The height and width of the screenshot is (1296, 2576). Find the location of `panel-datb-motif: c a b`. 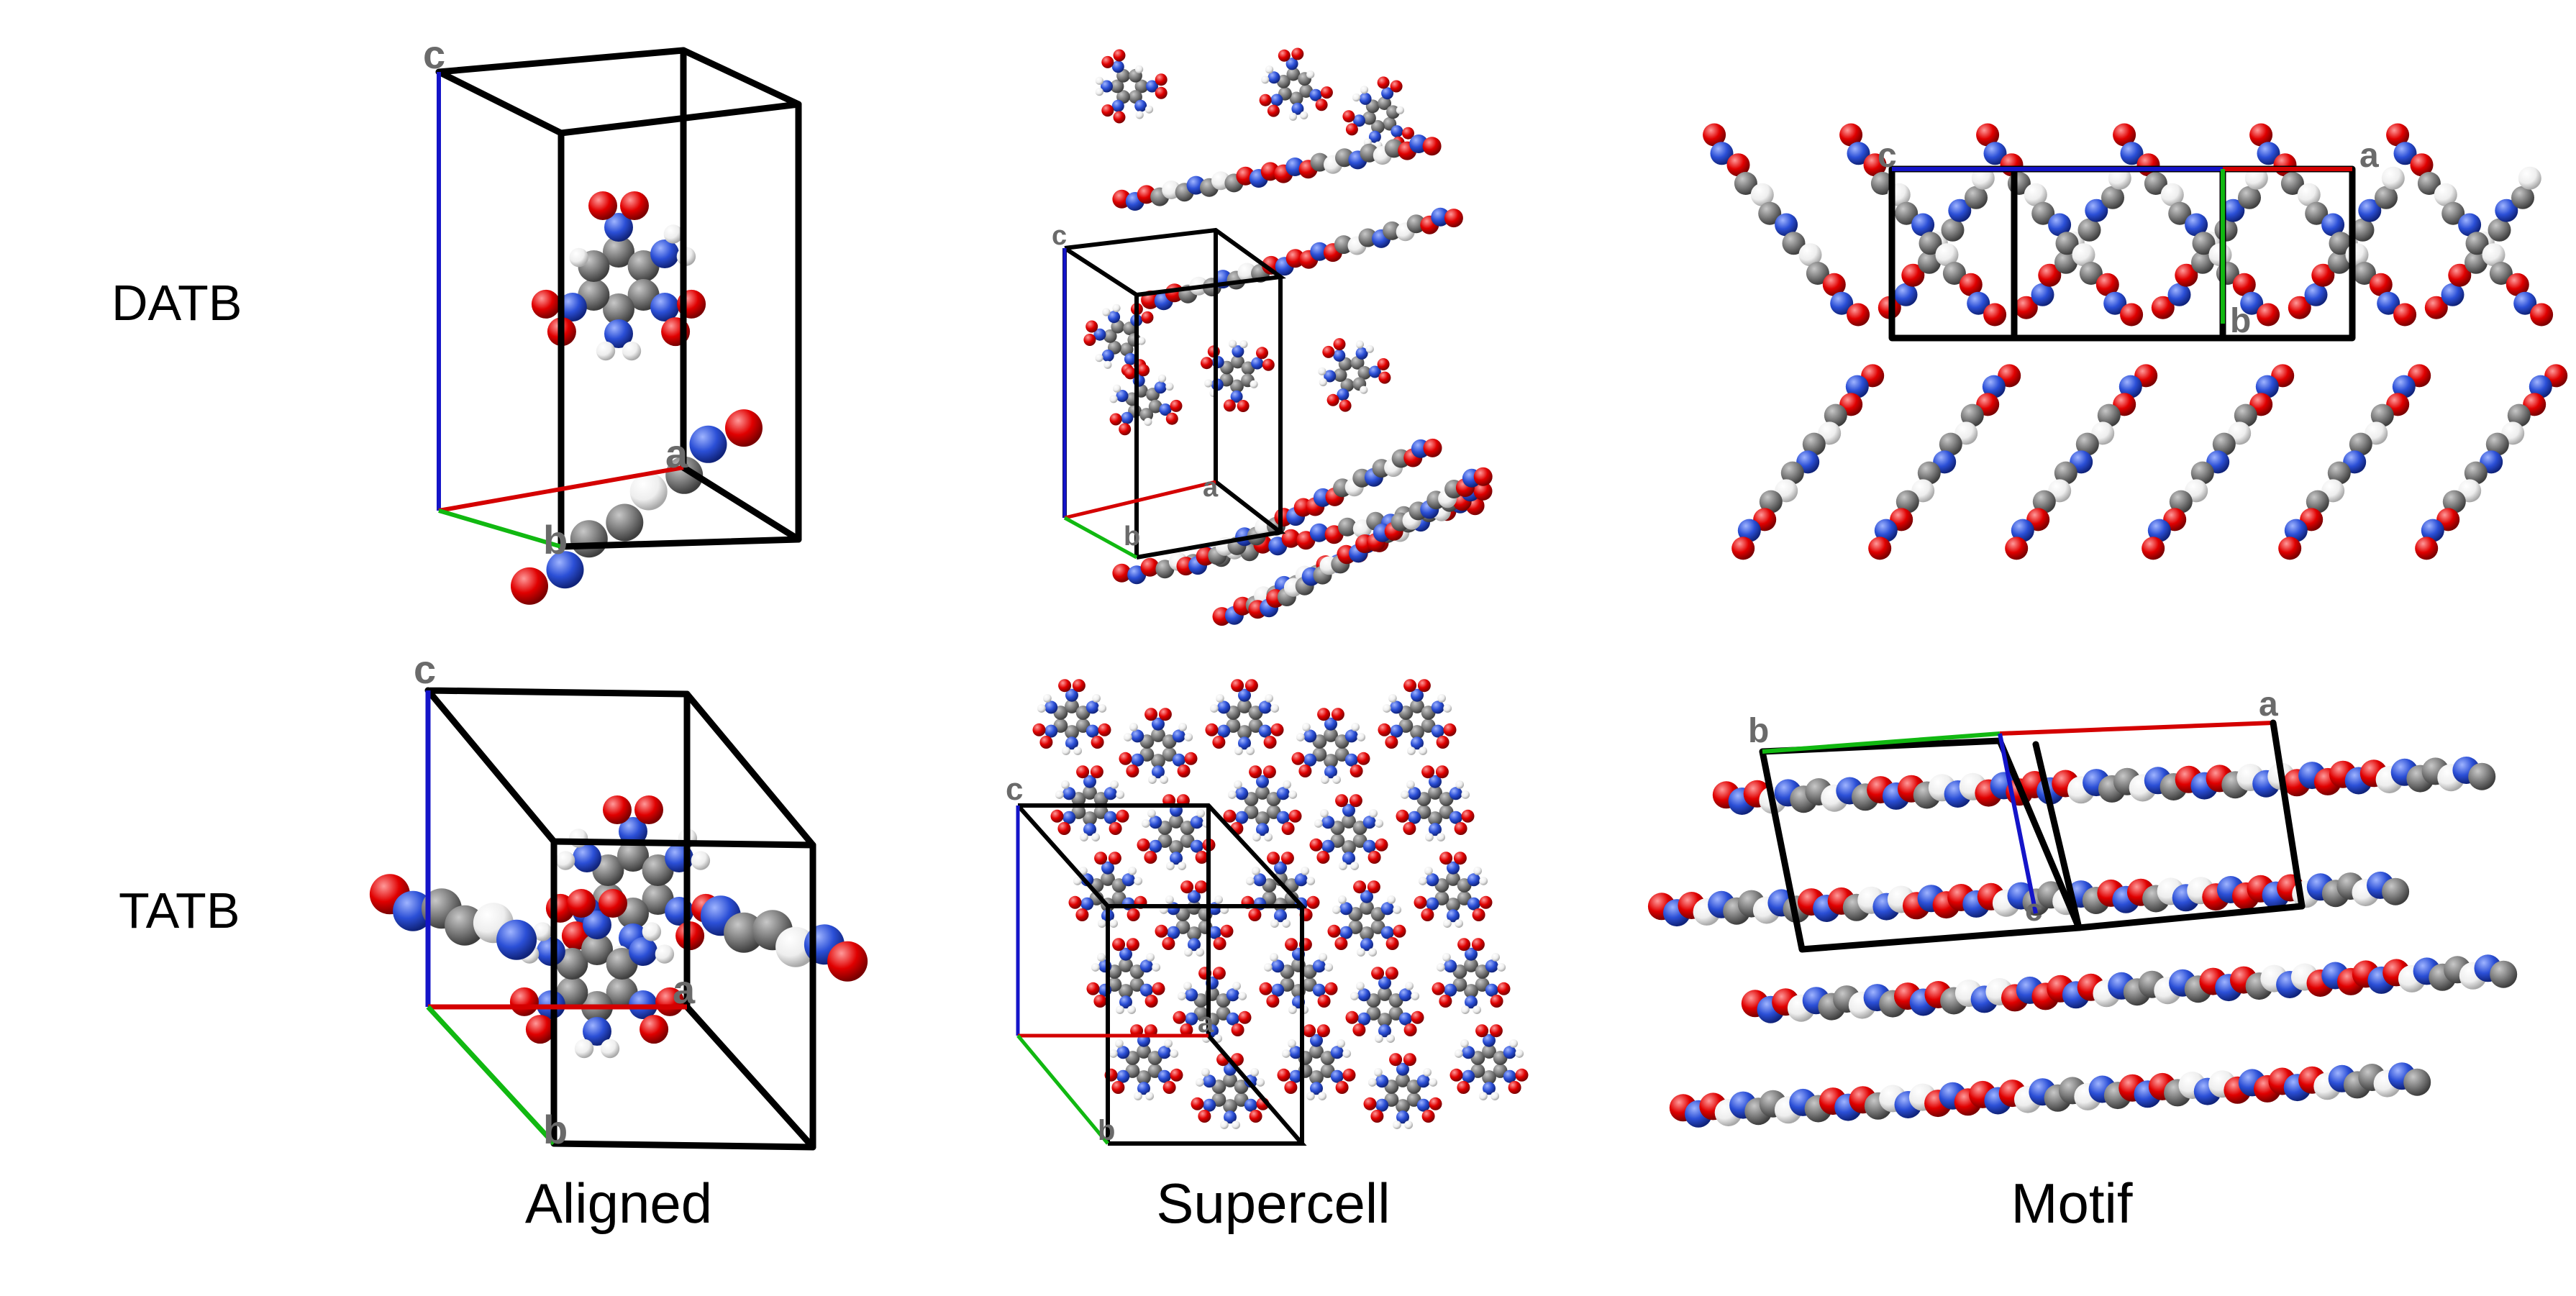

panel-datb-motif: c a b is located at coordinates (2135, 341).